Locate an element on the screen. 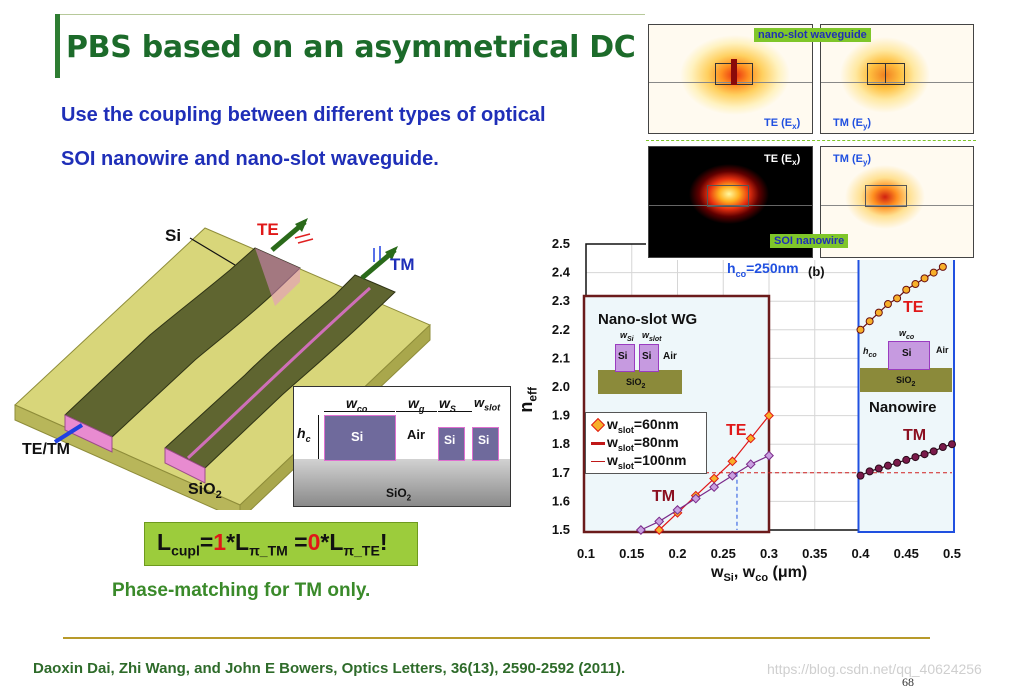  wg-dim-line is located at coordinates (416, 411).